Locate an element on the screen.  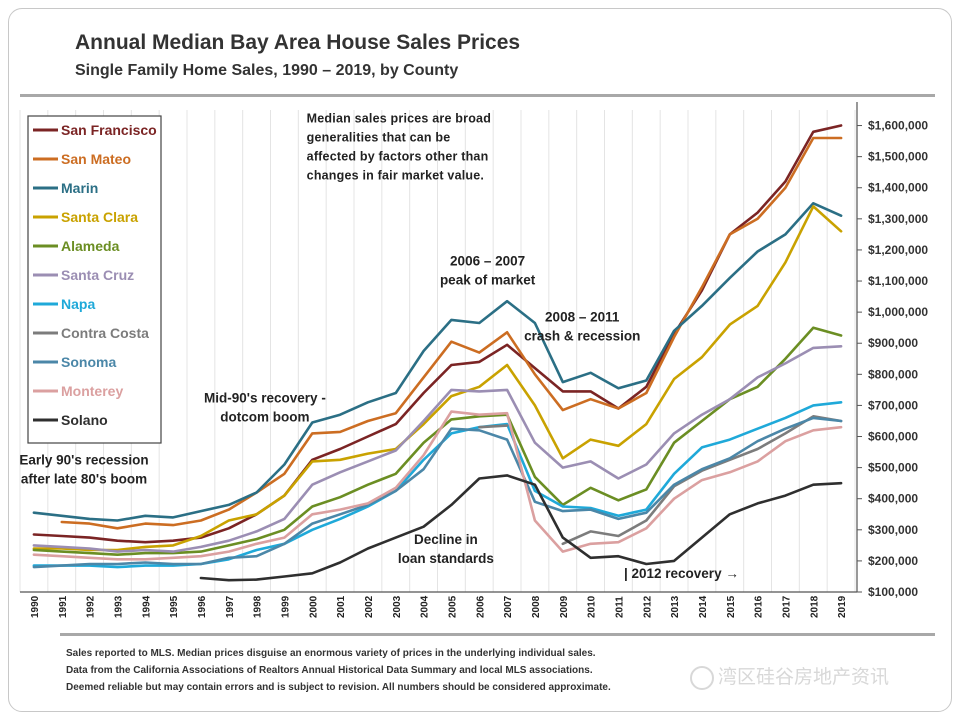
legend-label: Monterey is located at coordinates (92, 391).